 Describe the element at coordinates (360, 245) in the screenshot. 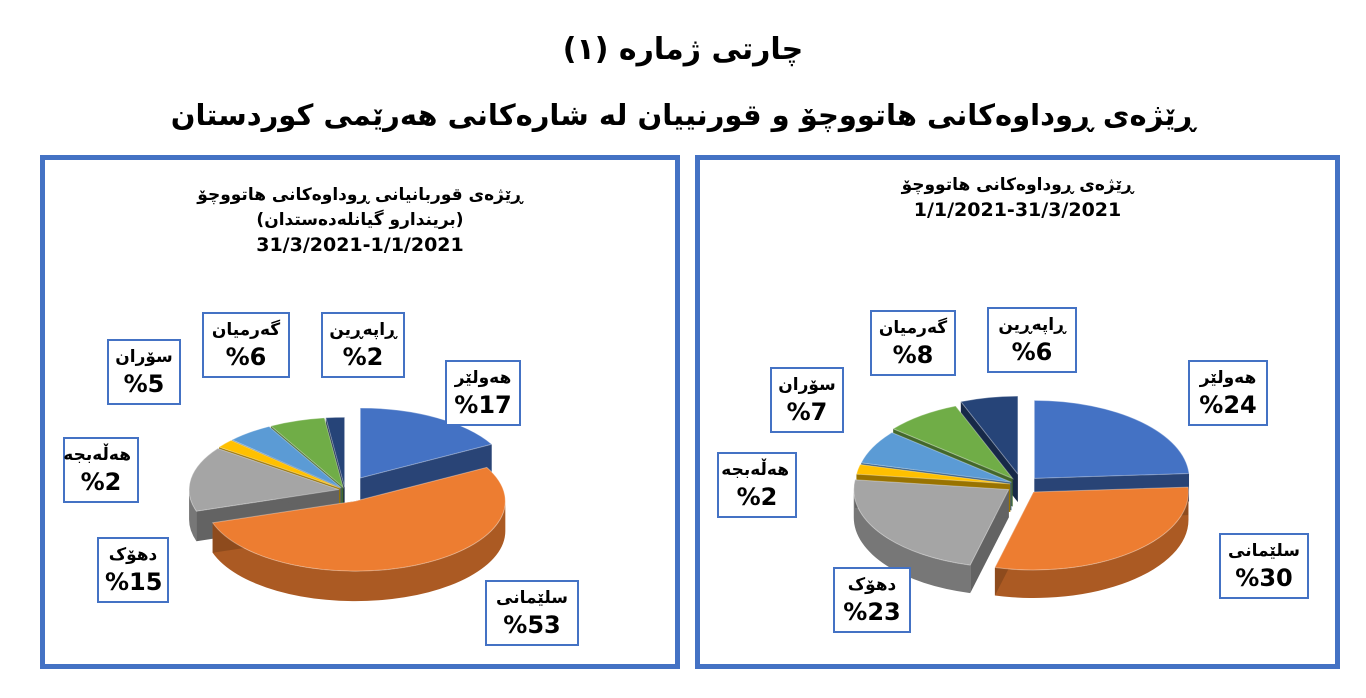

I see `chart-date-range: 31/3/2021-1/1/2021` at that location.